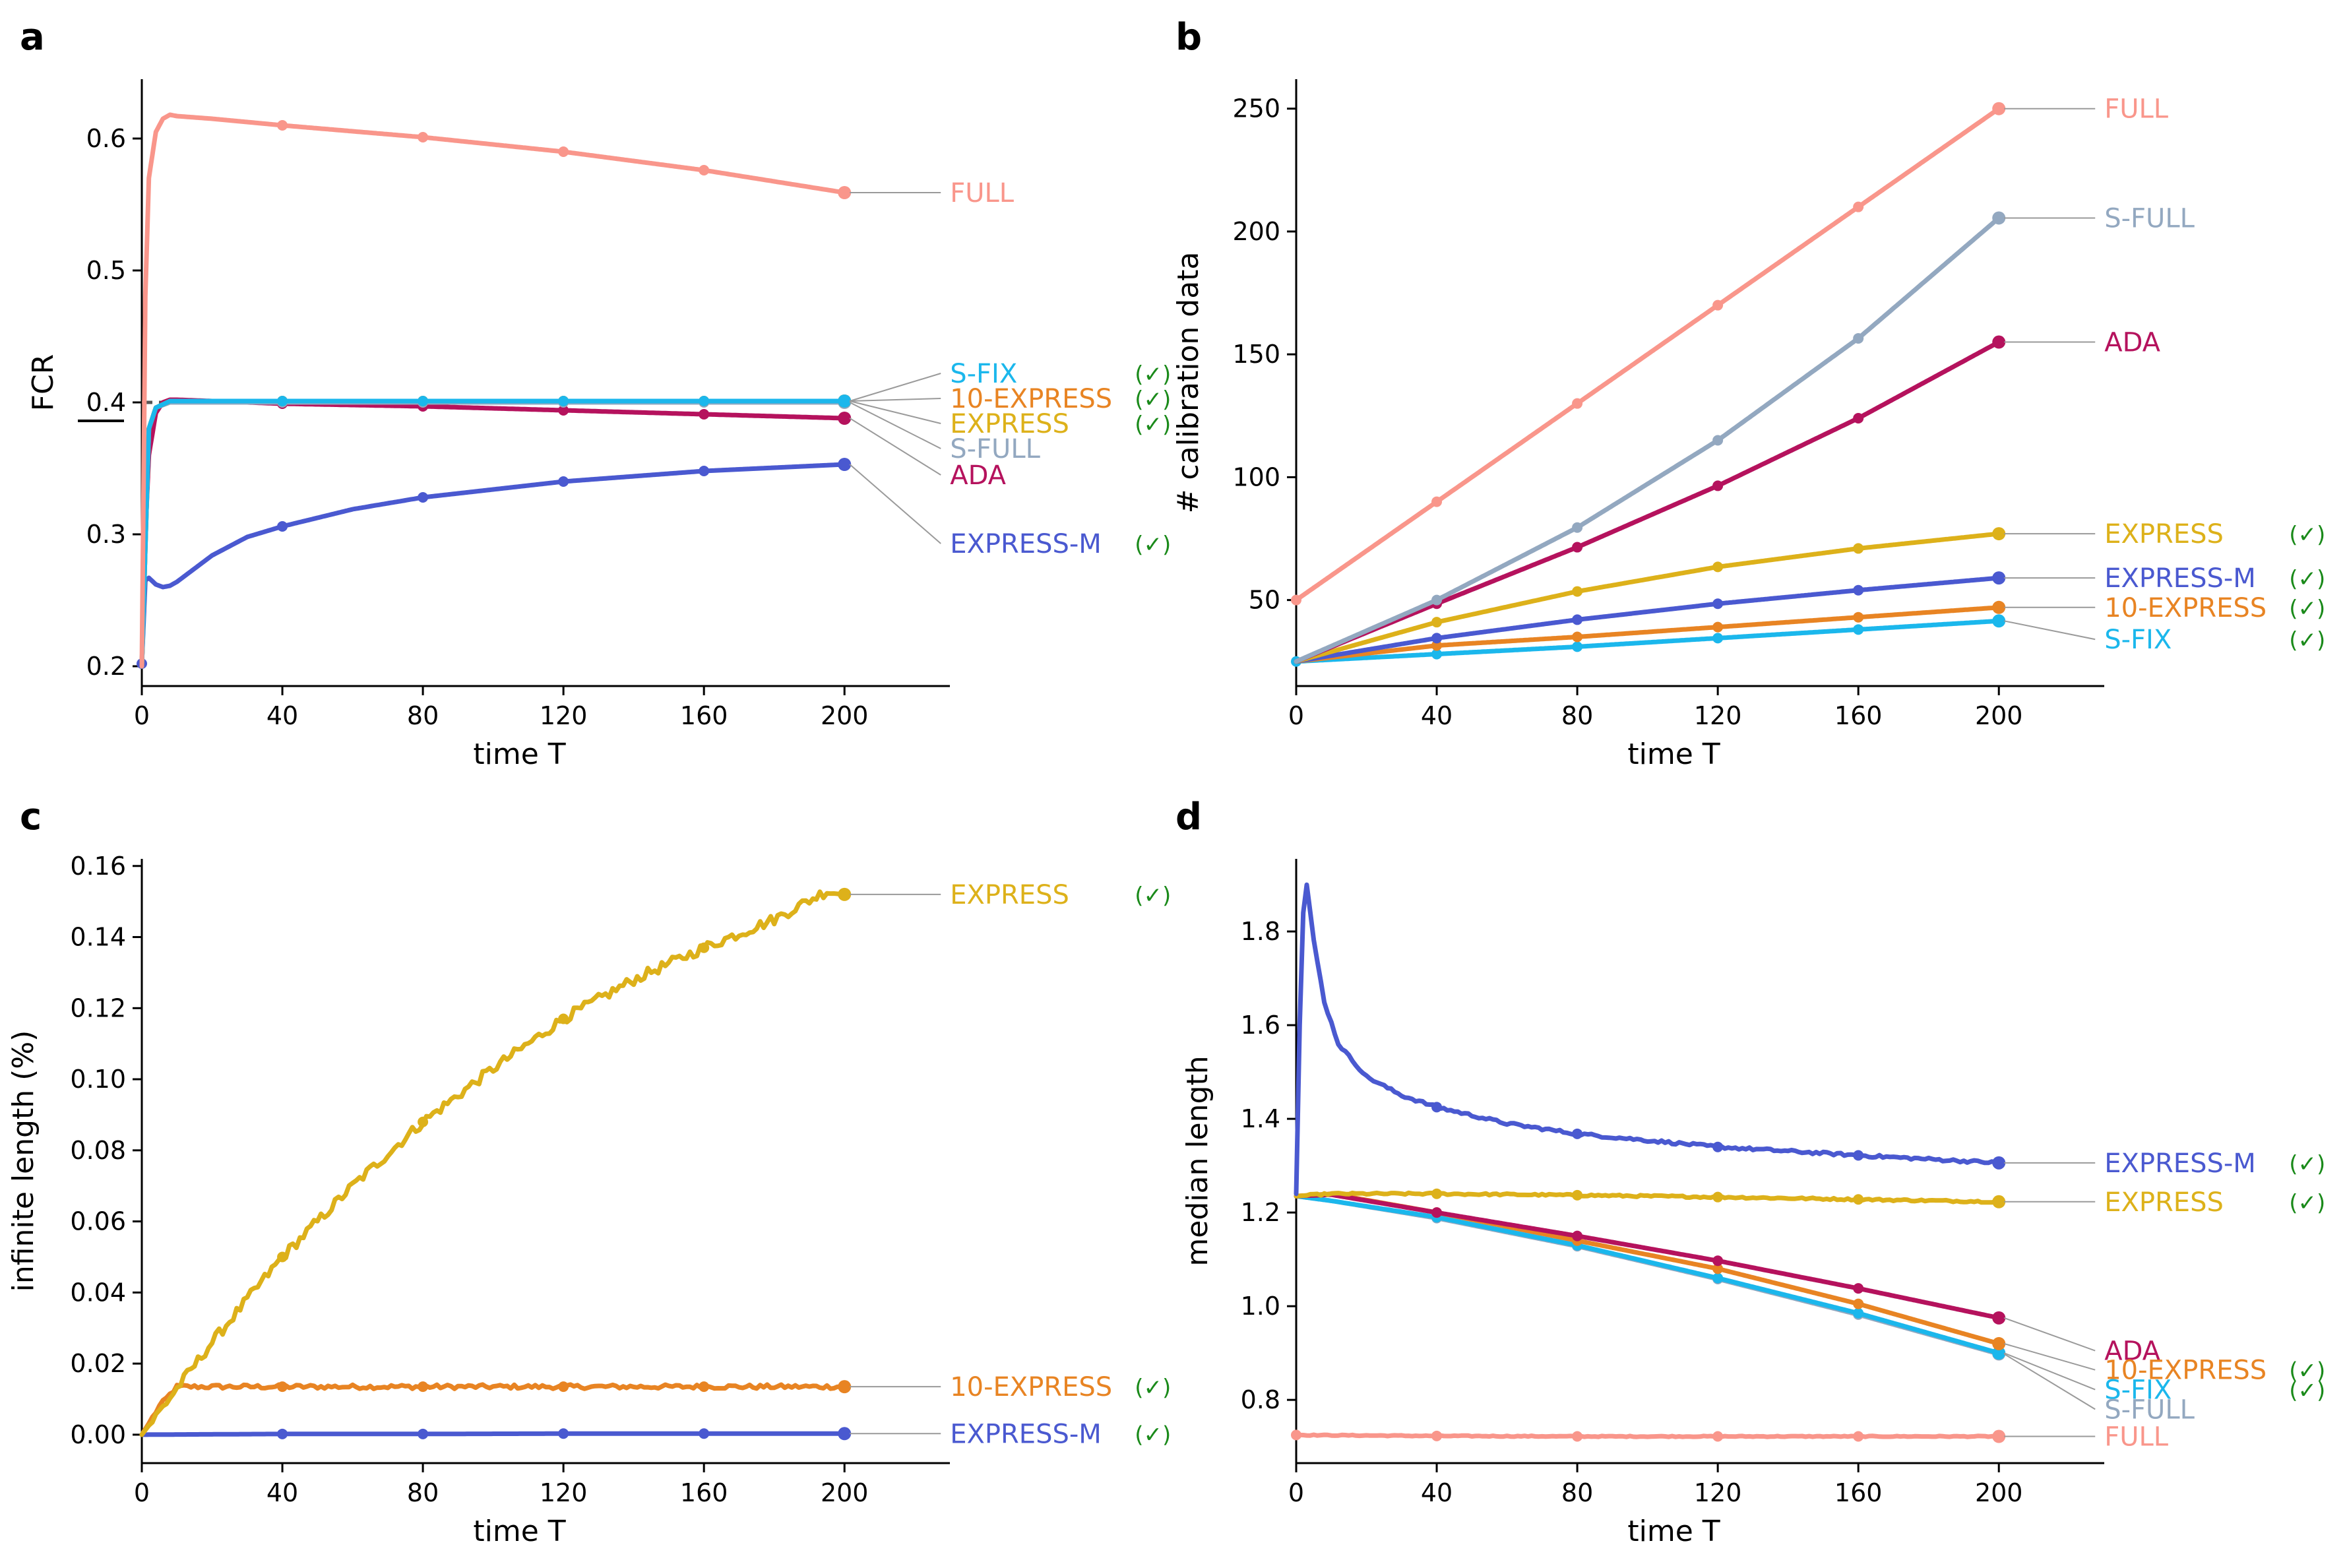 The image size is (2347, 1568). Describe the element at coordinates (983, 374) in the screenshot. I see `series-label-s-fix: S-FIX` at that location.